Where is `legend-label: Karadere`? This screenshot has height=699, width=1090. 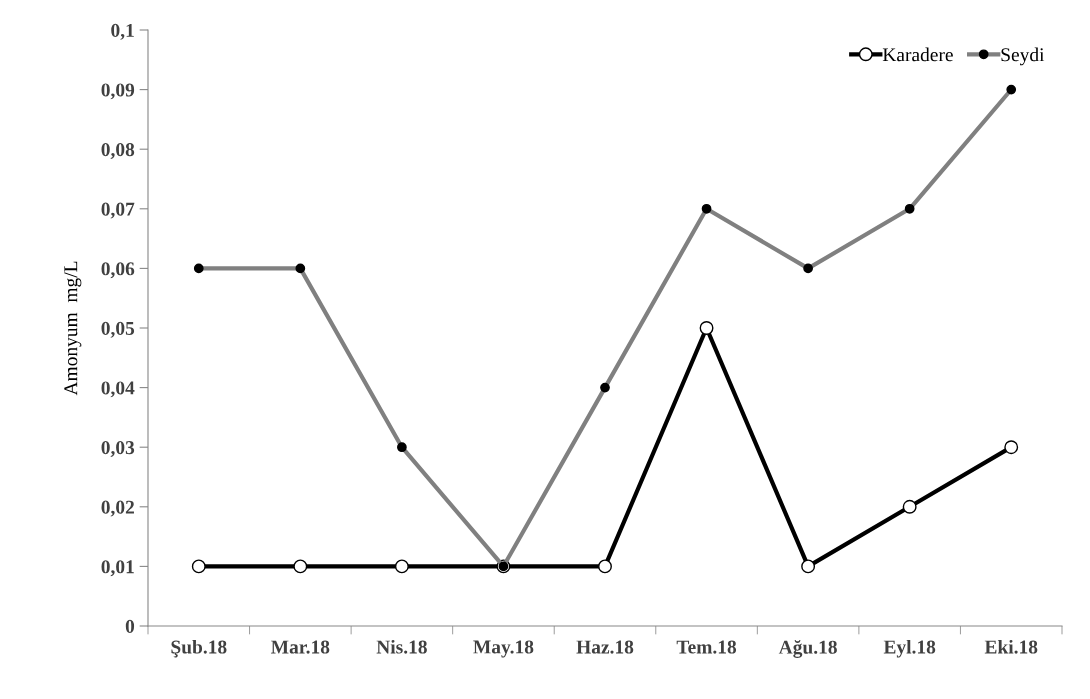
legend-label: Karadere is located at coordinates (917, 54).